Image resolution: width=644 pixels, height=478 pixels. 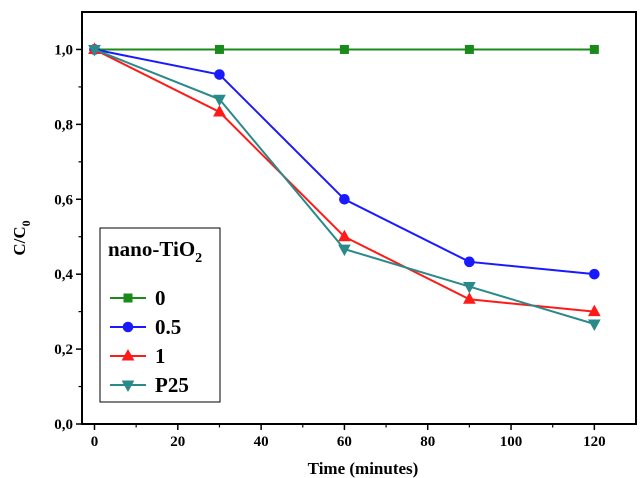 I want to click on legend-title-subscript: 2, so click(x=198, y=258).